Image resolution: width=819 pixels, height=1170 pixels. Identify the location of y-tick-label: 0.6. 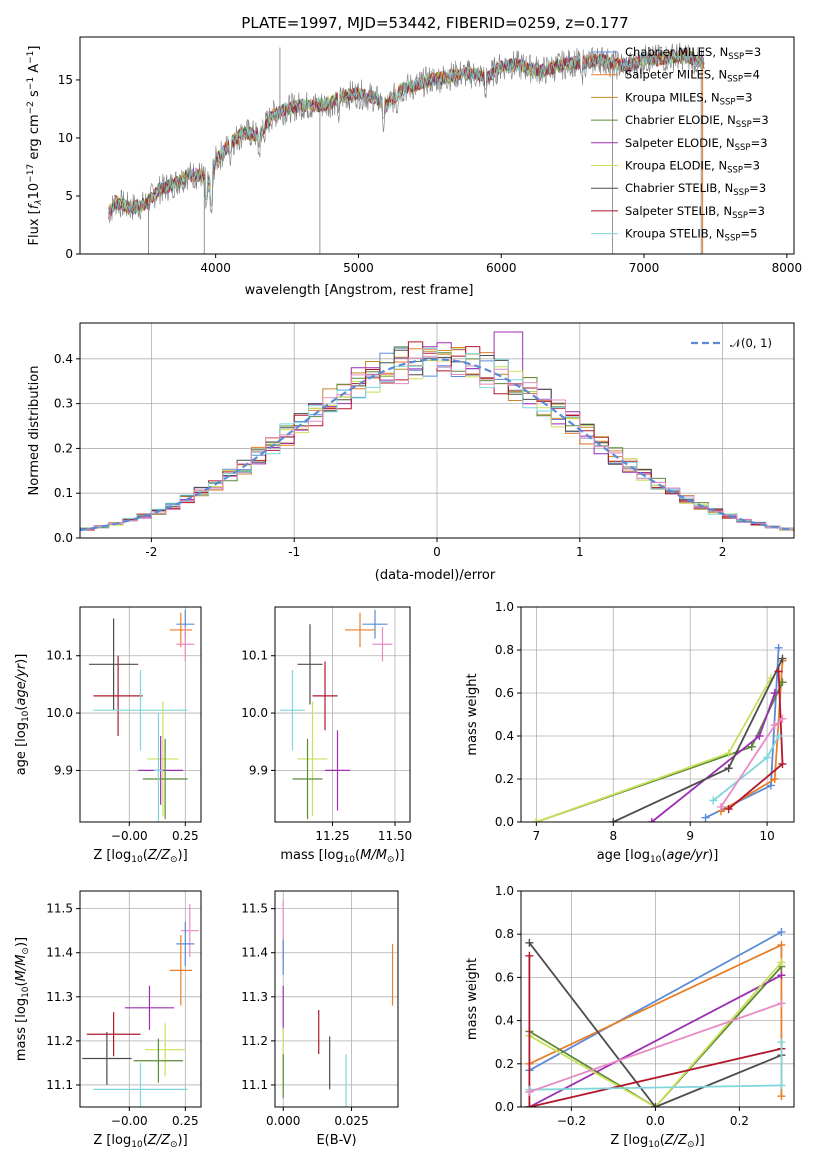
(504, 693).